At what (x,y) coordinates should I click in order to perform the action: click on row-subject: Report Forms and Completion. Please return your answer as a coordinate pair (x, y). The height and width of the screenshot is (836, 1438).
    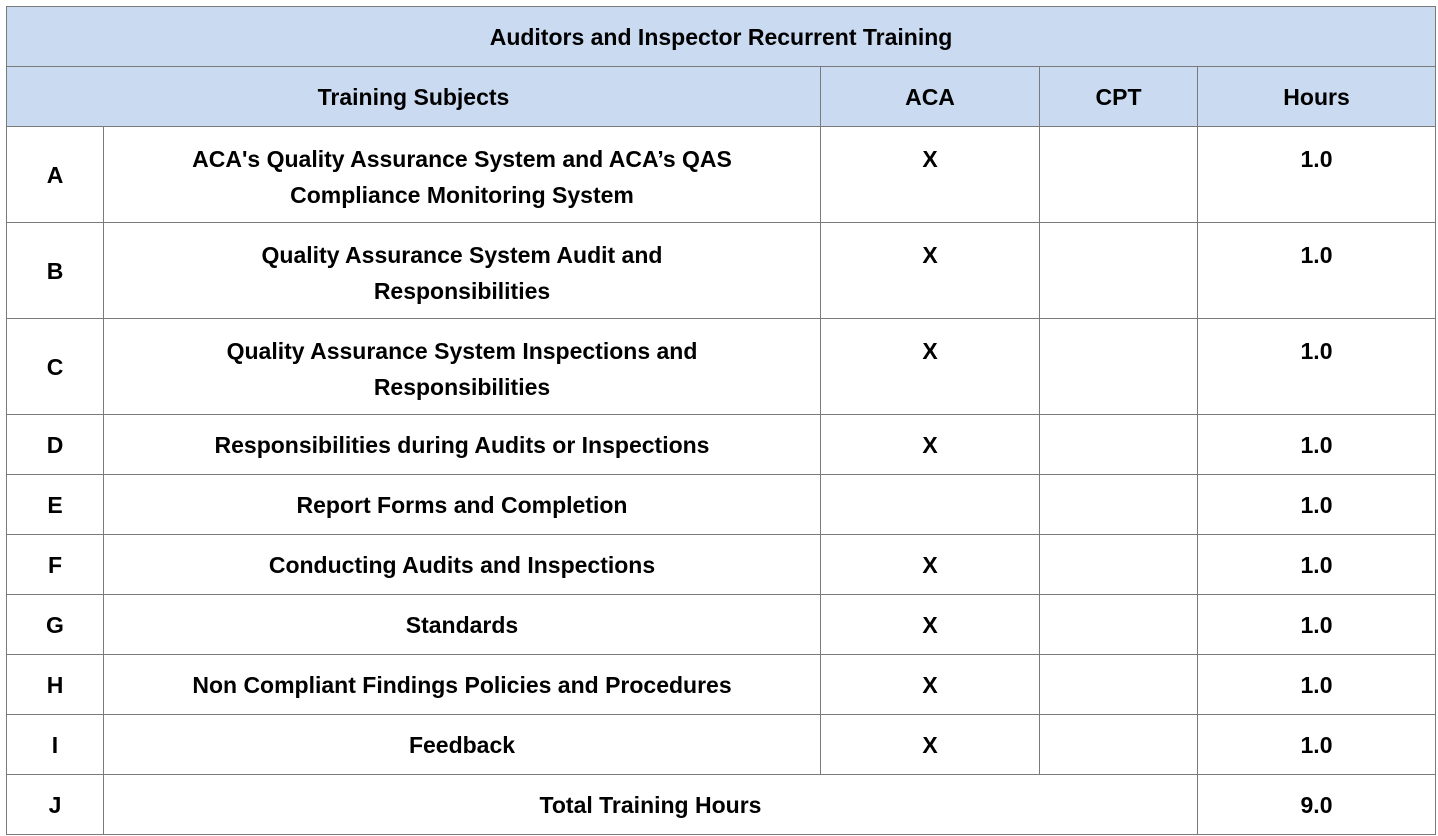
    Looking at the image, I should click on (462, 504).